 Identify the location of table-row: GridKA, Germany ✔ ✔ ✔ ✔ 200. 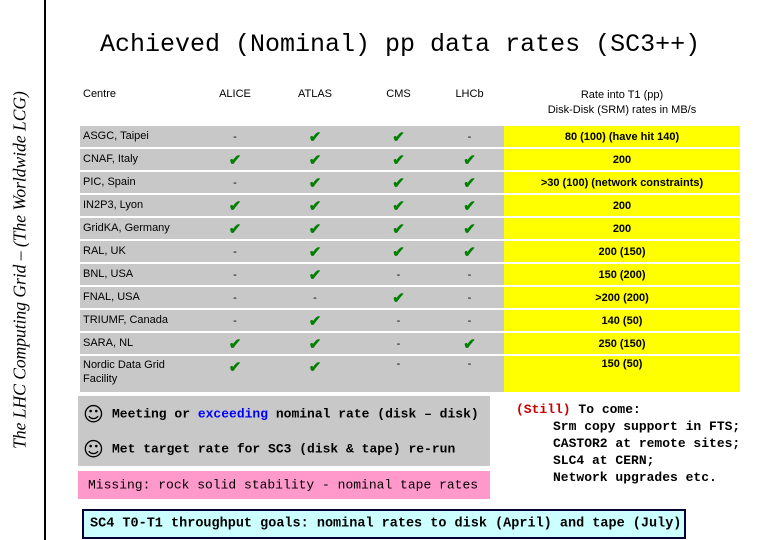
(410, 228).